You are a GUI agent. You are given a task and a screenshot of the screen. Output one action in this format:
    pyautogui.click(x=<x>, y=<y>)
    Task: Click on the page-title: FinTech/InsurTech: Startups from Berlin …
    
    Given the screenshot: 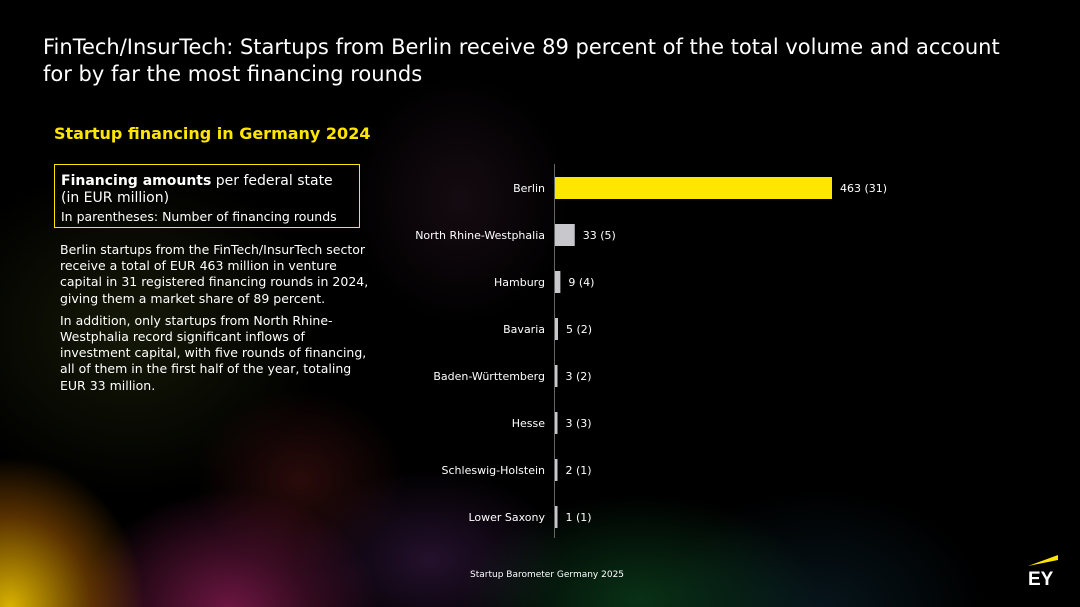 What is the action you would take?
    pyautogui.click(x=521, y=60)
    